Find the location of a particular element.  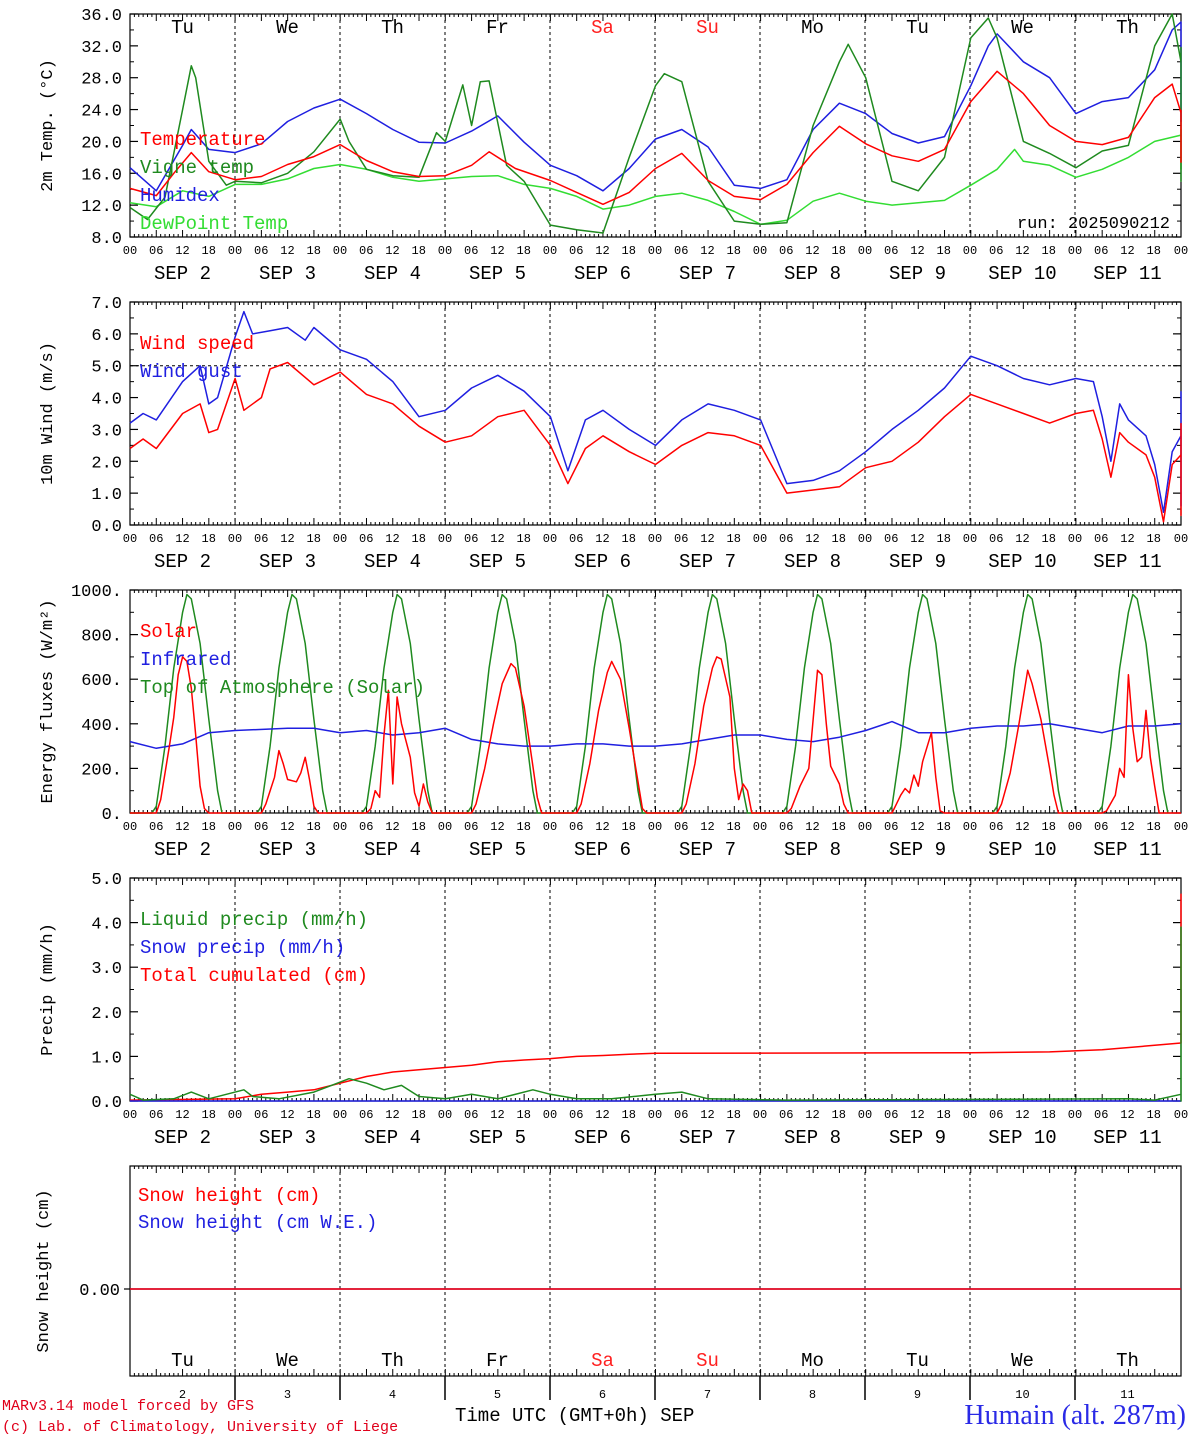

day-number: 11 is located at coordinates (1127, 1394).